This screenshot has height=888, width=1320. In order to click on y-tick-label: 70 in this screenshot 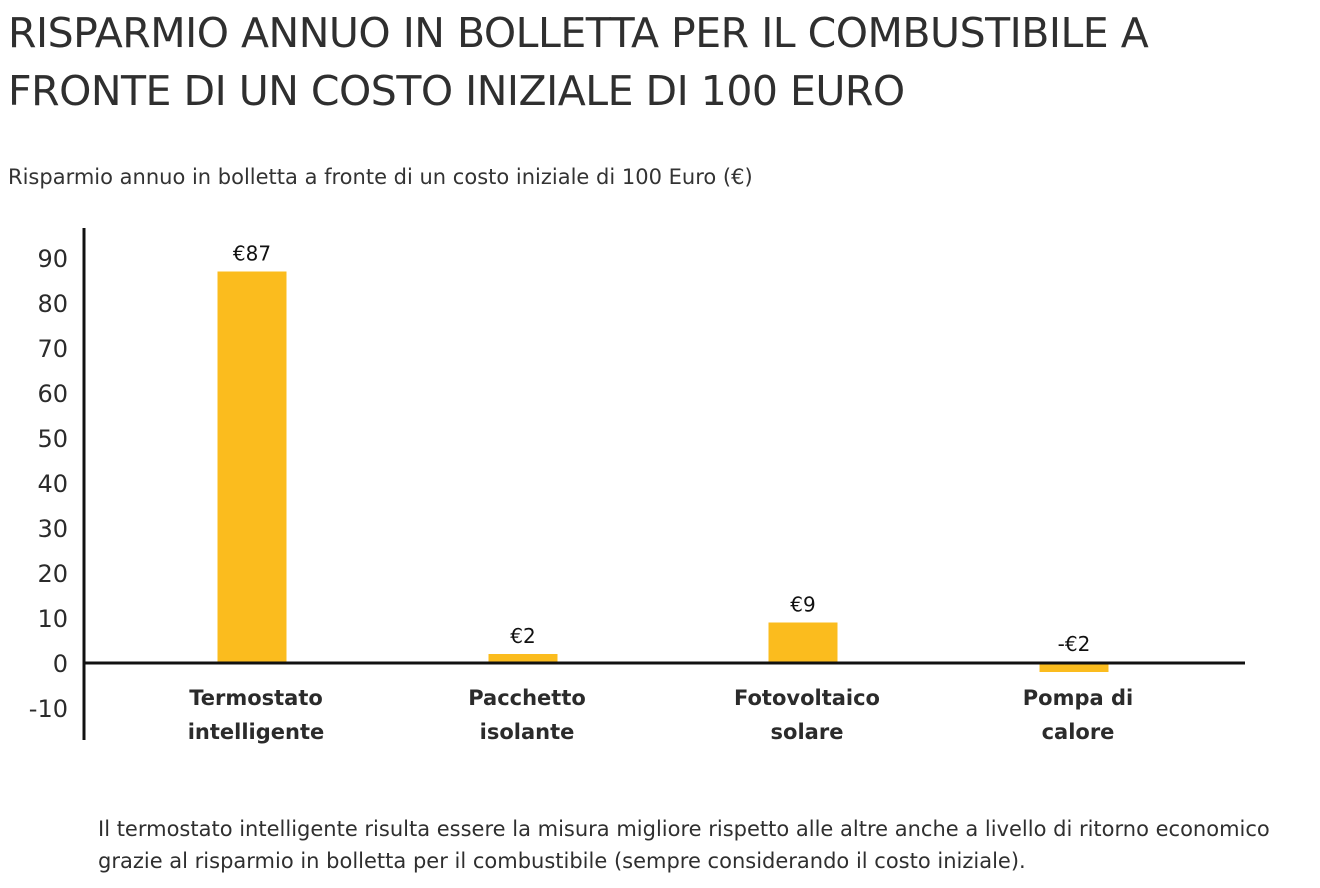, I will do `click(52, 349)`.